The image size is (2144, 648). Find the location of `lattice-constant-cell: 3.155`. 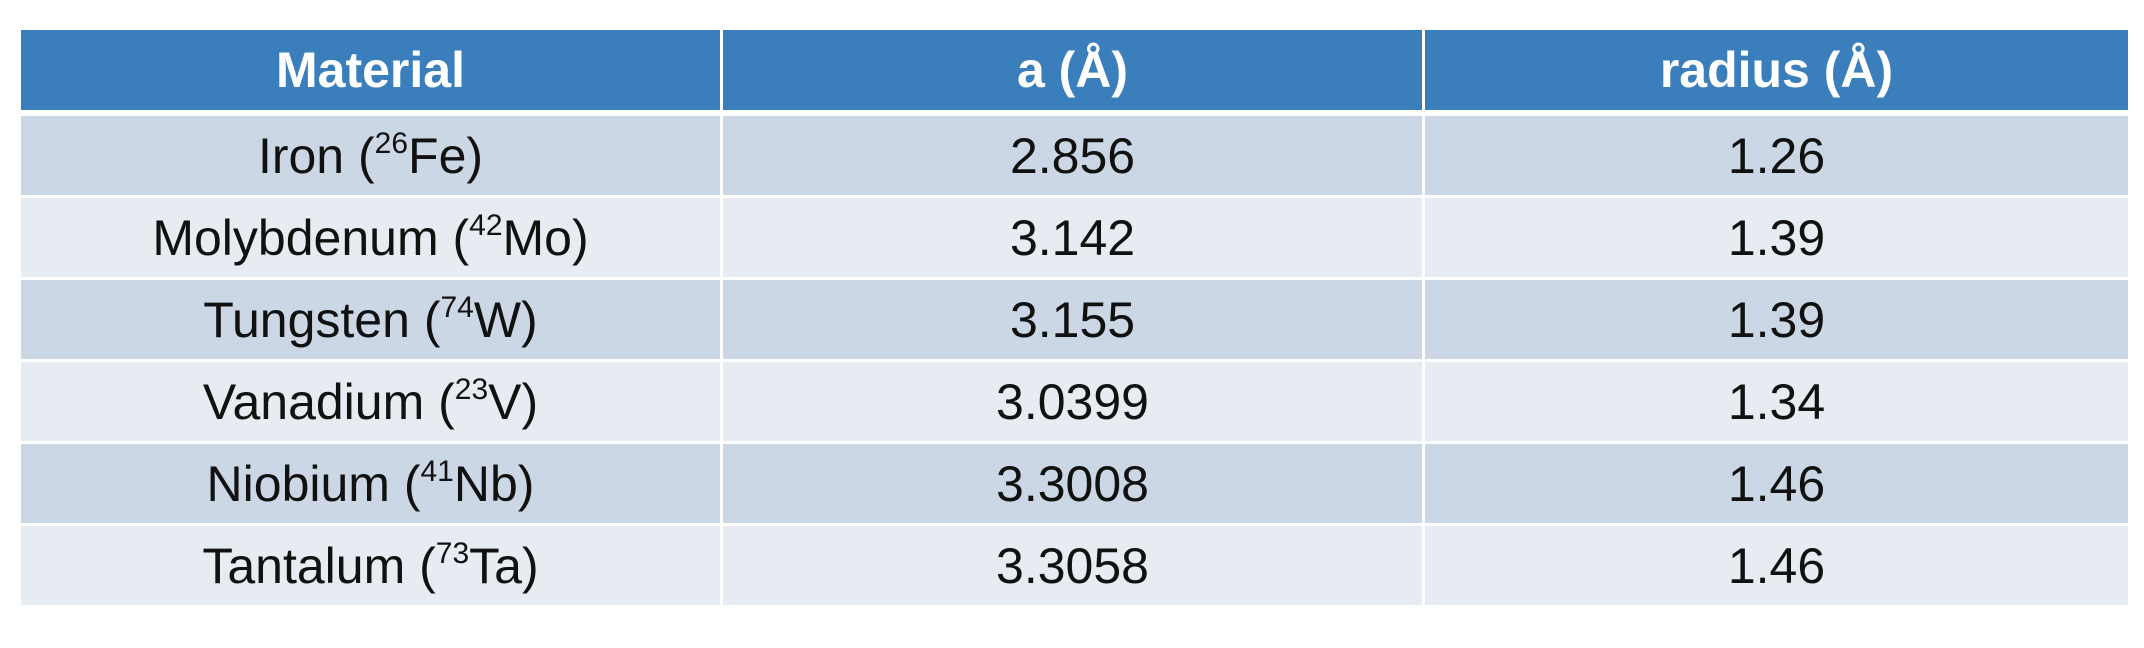

lattice-constant-cell: 3.155 is located at coordinates (1072, 319).